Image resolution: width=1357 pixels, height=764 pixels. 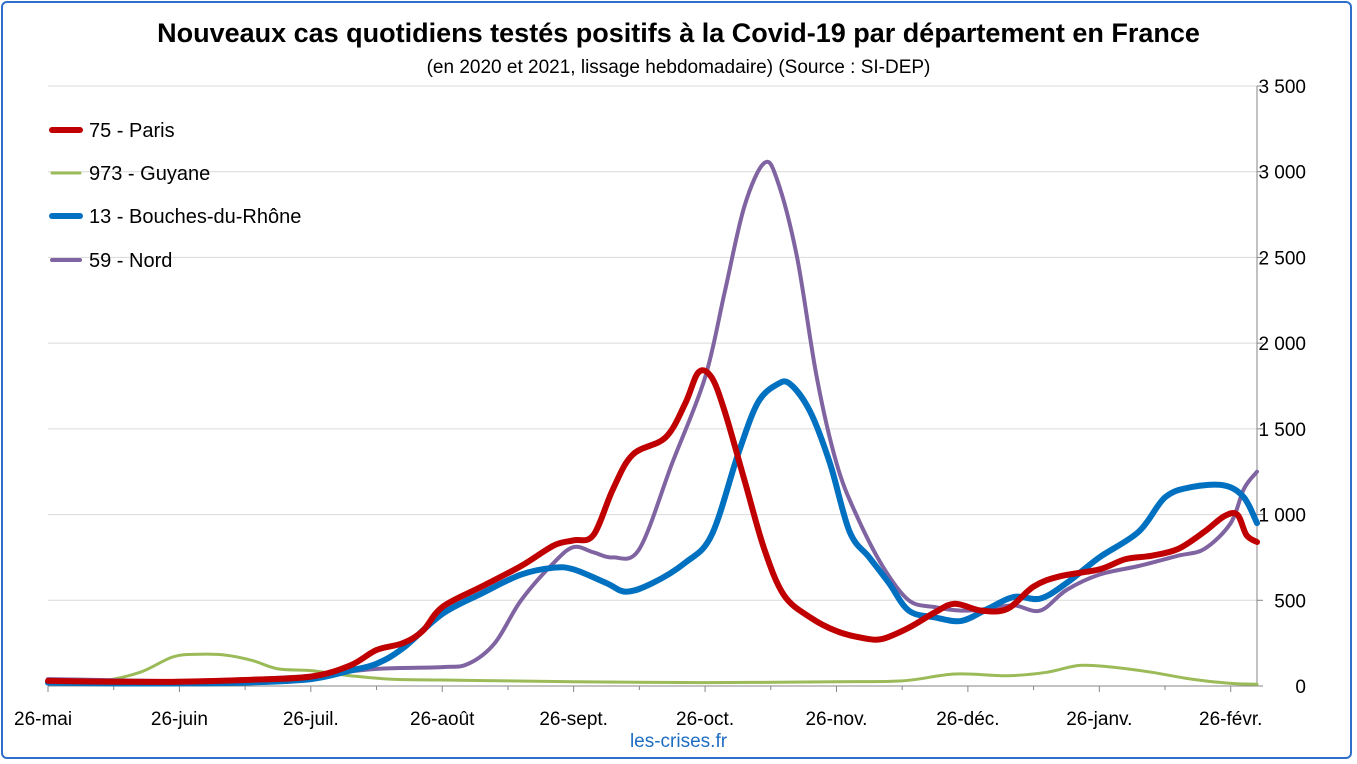 I want to click on x-tick-label: 26-mai, so click(x=43, y=719).